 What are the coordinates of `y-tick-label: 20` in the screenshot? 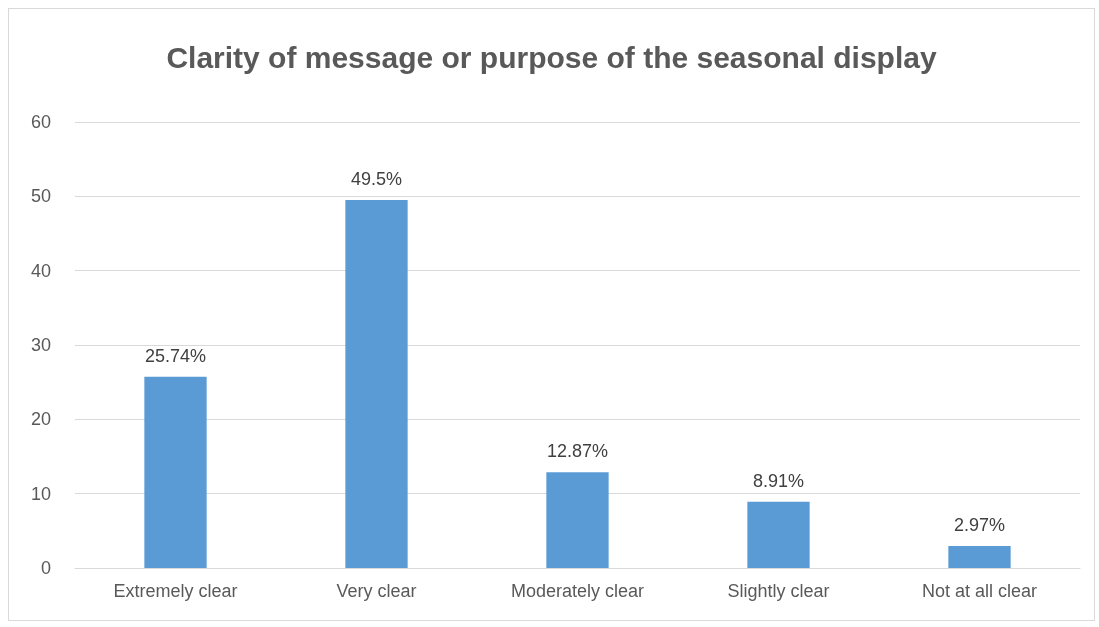 It's located at (40, 419).